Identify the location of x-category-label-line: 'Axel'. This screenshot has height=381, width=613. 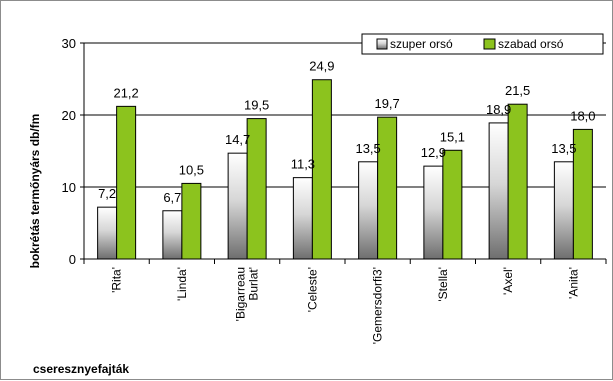
(508, 281).